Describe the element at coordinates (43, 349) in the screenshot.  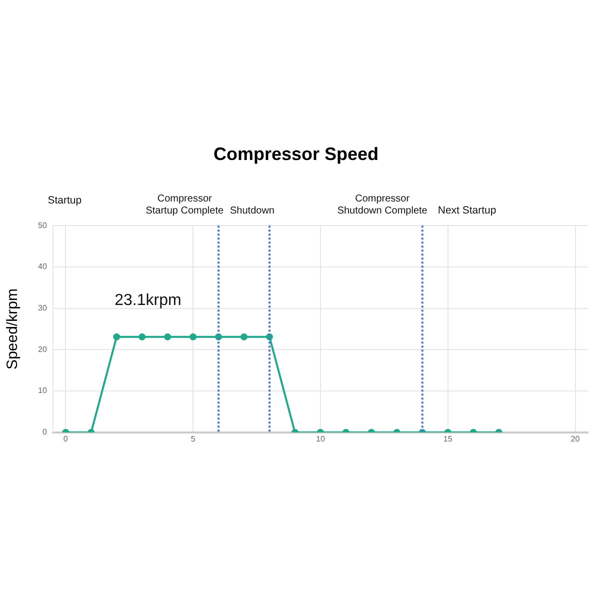
I see `y-tick-label: 20` at that location.